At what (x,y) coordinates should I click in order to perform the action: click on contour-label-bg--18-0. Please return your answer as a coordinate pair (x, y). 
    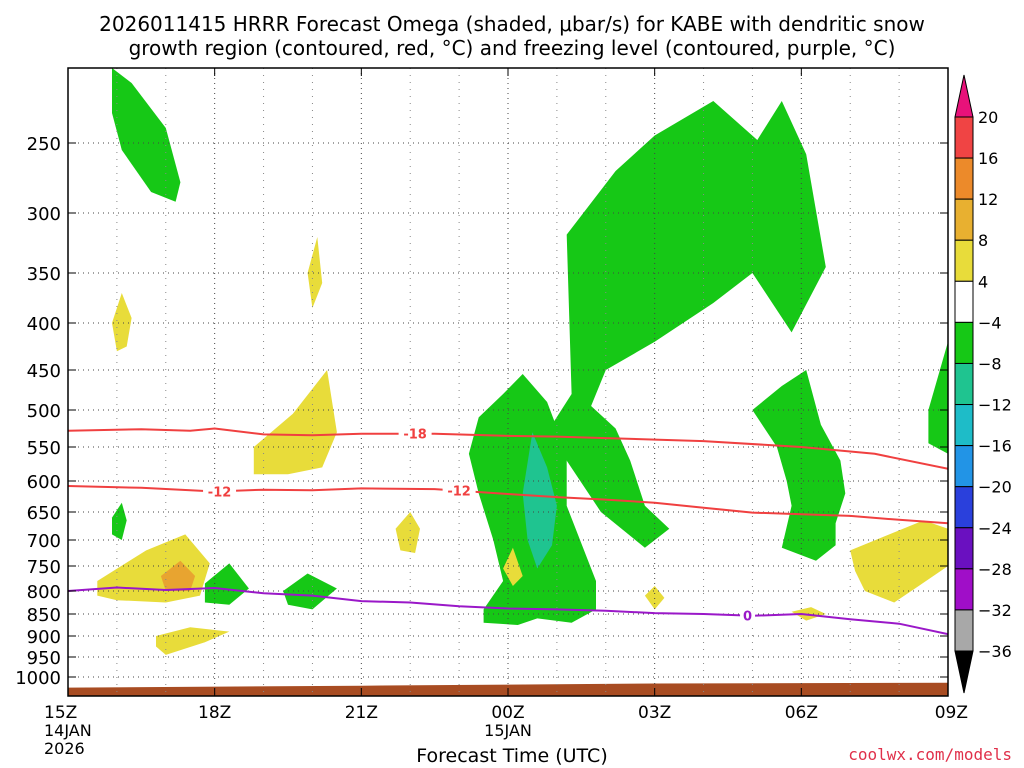
    Looking at the image, I should click on (415, 433).